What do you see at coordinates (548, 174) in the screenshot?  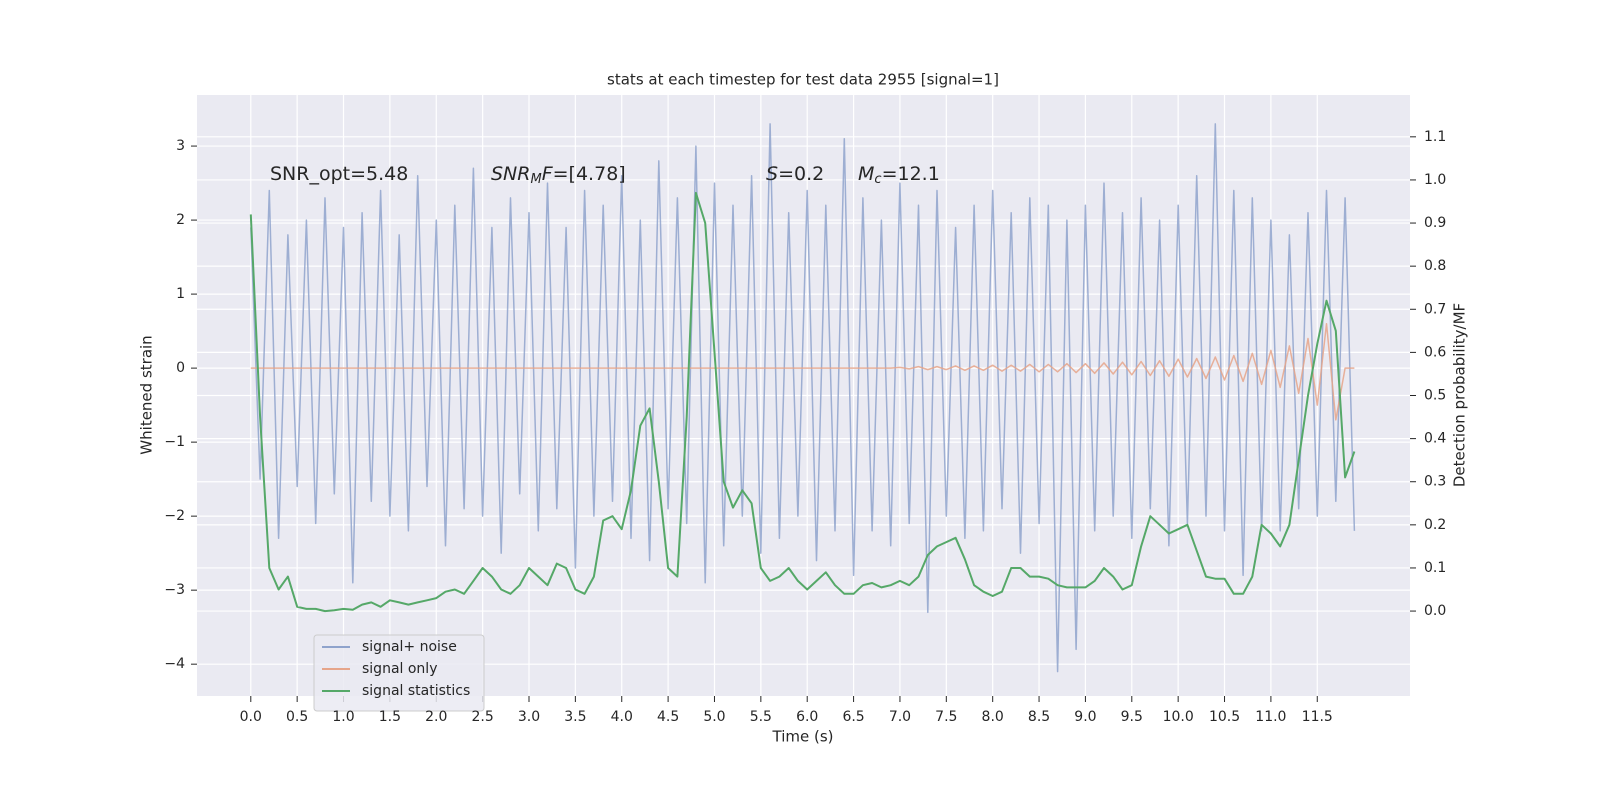 I see `annotation-part: F` at bounding box center [548, 174].